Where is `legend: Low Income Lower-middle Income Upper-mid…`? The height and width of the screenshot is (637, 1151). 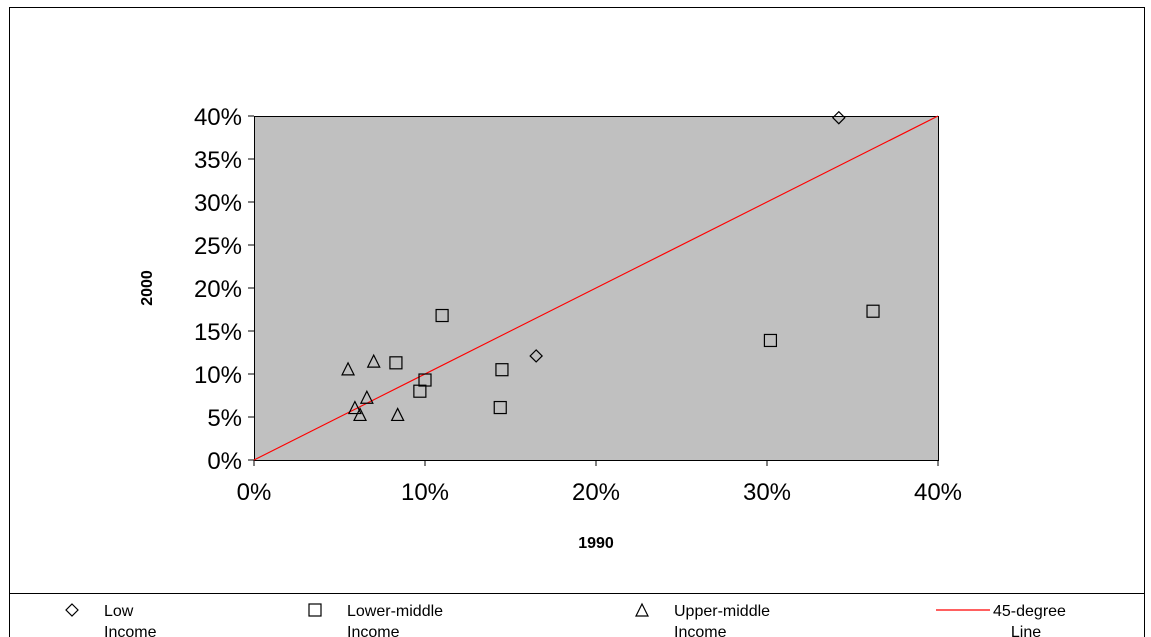 legend: Low Income Lower-middle Income Upper-mid… is located at coordinates (565, 619).